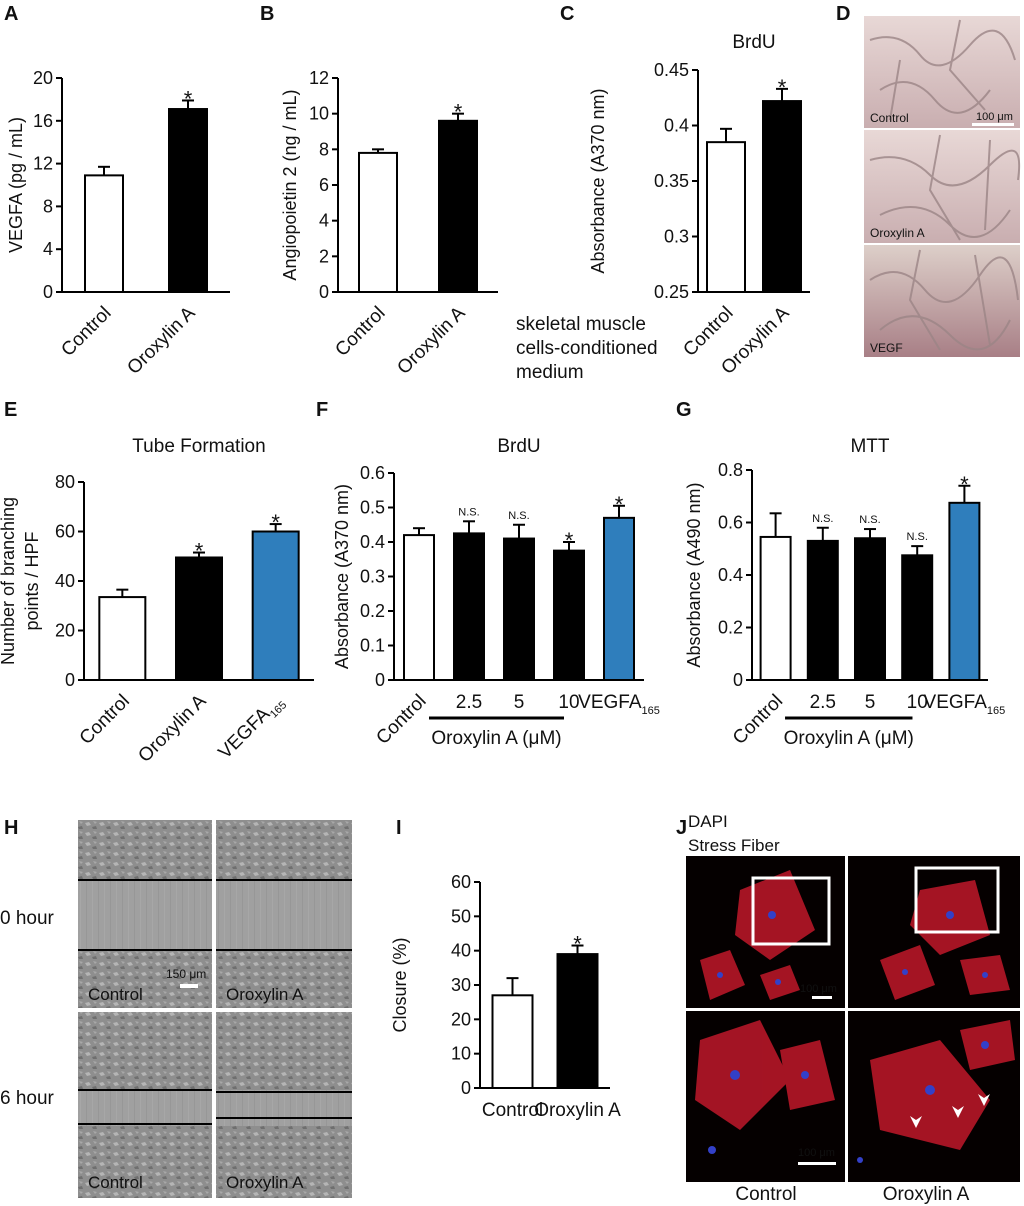 This screenshot has width=1024, height=1206. What do you see at coordinates (372, 646) in the screenshot?
I see `y-tick-label: 0.1` at bounding box center [372, 646].